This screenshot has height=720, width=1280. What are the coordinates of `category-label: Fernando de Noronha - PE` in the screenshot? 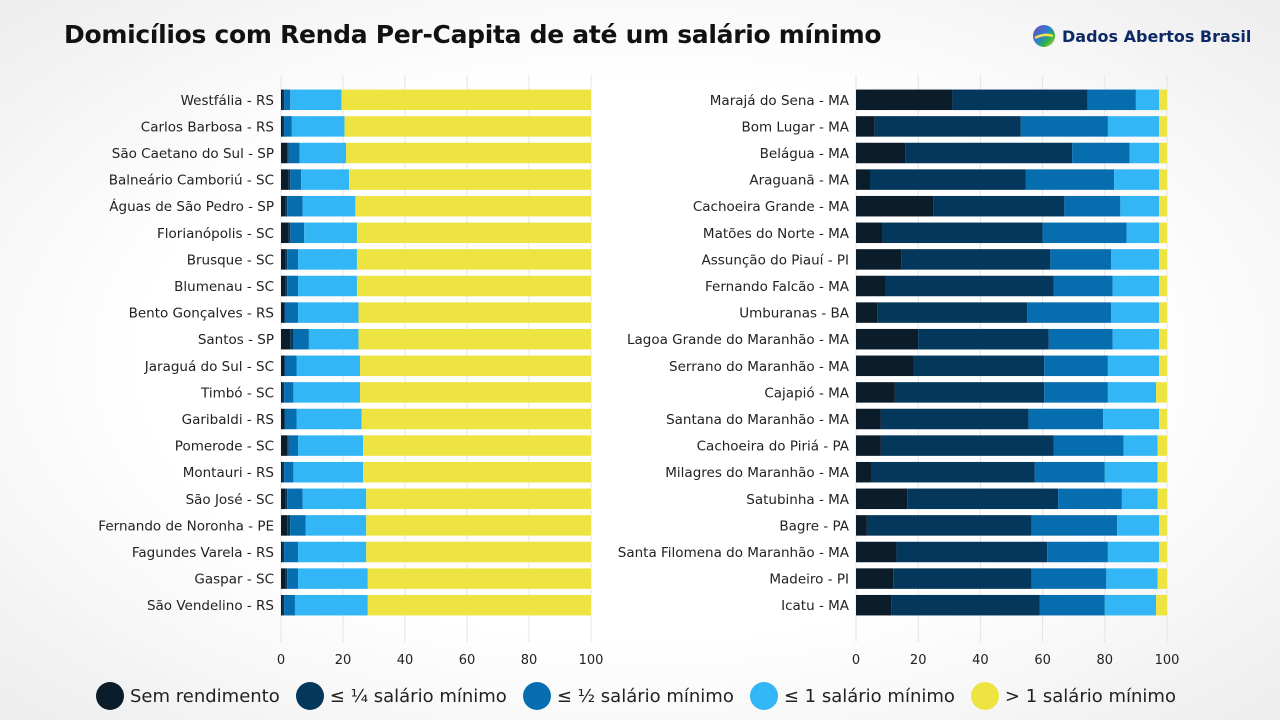 It's located at (186, 526).